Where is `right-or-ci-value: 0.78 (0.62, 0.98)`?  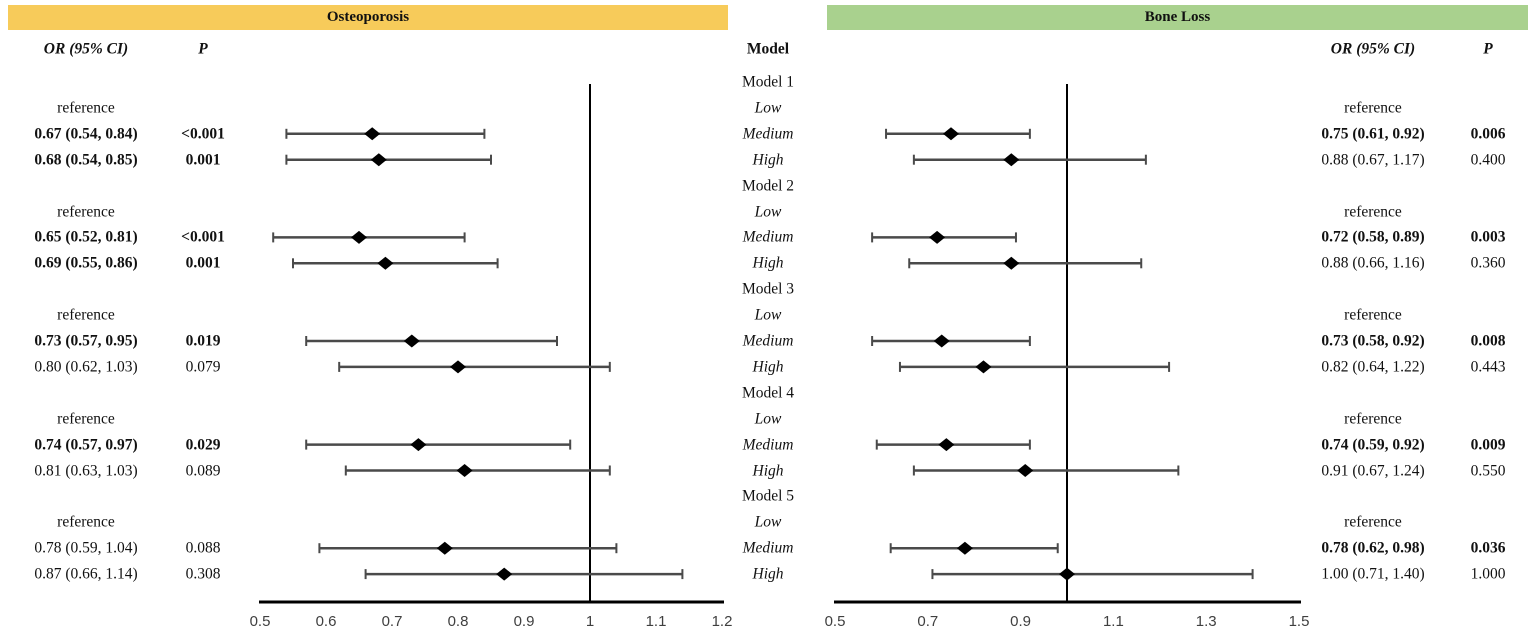
right-or-ci-value: 0.78 (0.62, 0.98) is located at coordinates (1373, 548).